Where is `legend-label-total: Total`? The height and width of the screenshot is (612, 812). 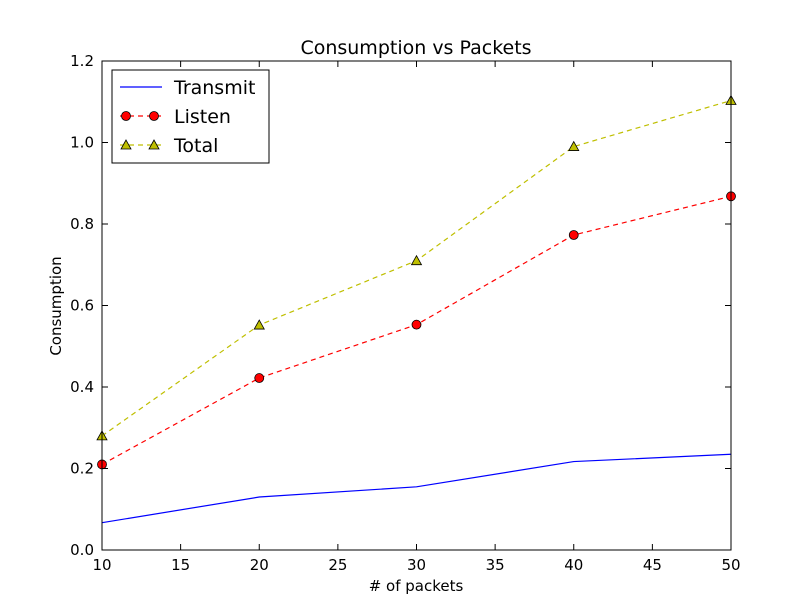
legend-label-total: Total is located at coordinates (195, 146).